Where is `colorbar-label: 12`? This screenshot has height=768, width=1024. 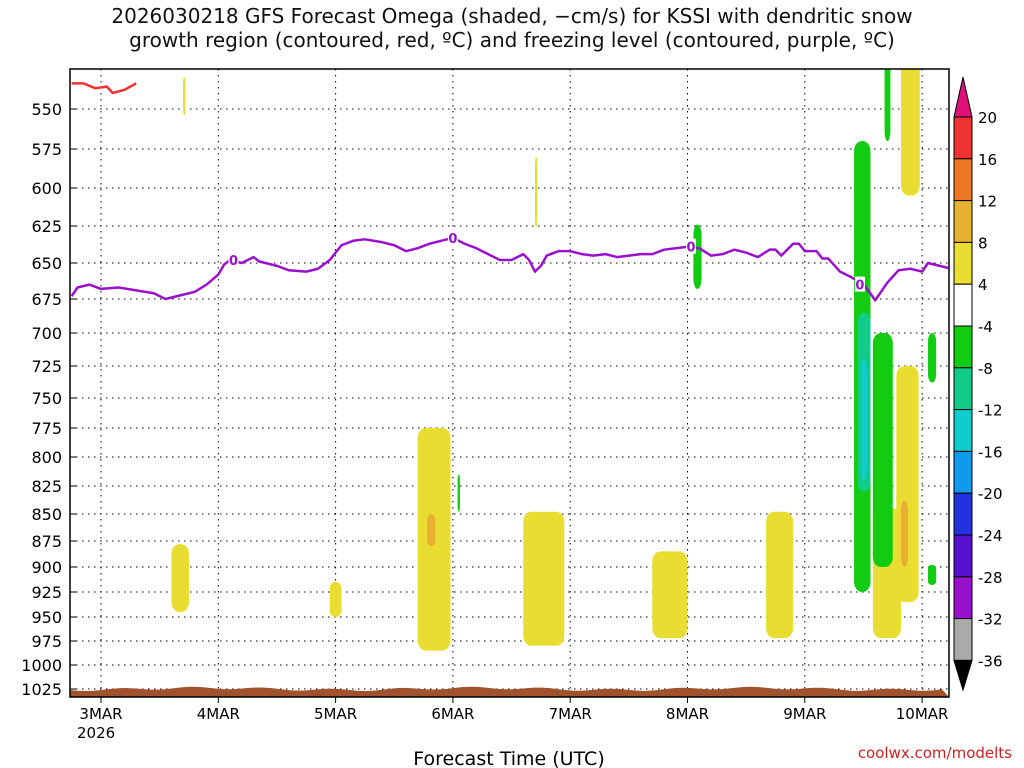 colorbar-label: 12 is located at coordinates (987, 202).